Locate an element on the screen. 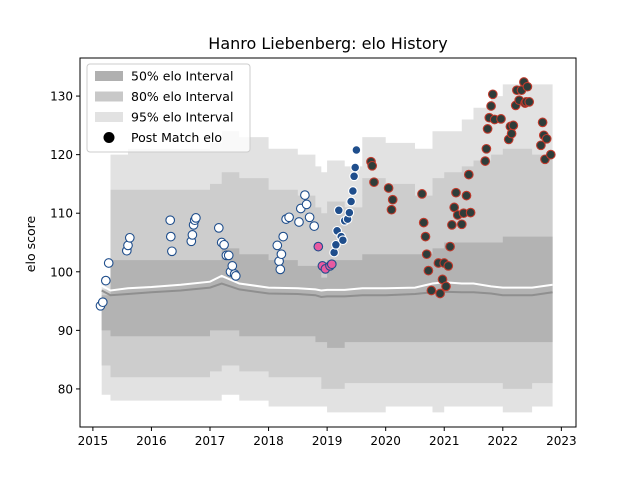 Image resolution: width=640 pixels, height=484 pixels. chart-title: Hanro Liebenberg: elo History is located at coordinates (327, 43).